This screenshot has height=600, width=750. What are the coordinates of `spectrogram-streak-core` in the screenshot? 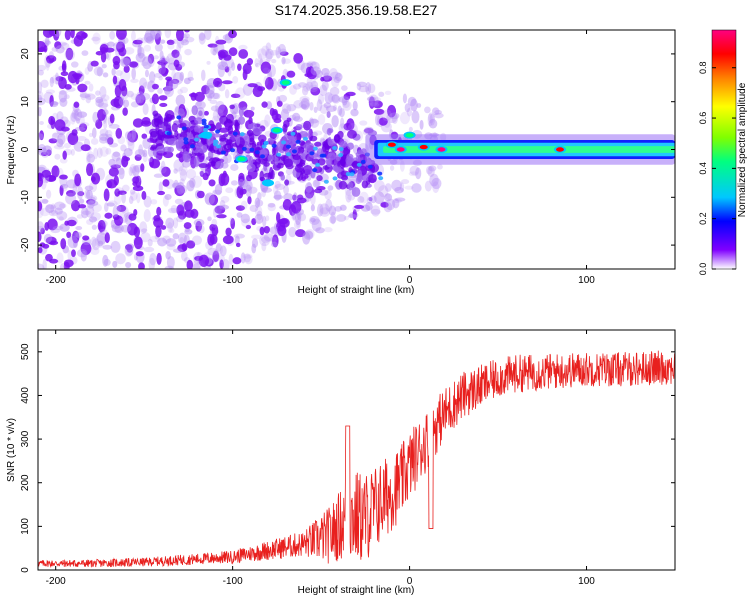 It's located at (529, 149).